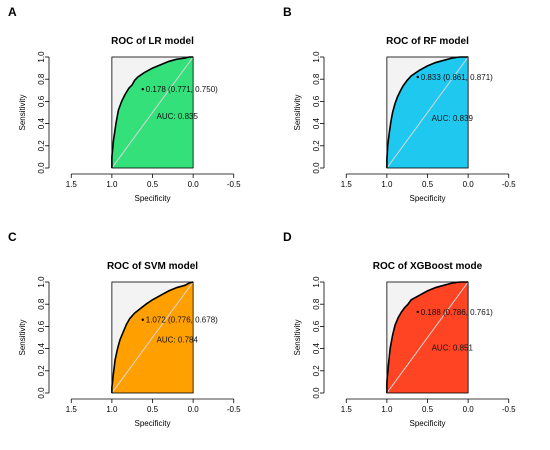 Image resolution: width=550 pixels, height=450 pixels. I want to click on panel-label: C, so click(12, 237).